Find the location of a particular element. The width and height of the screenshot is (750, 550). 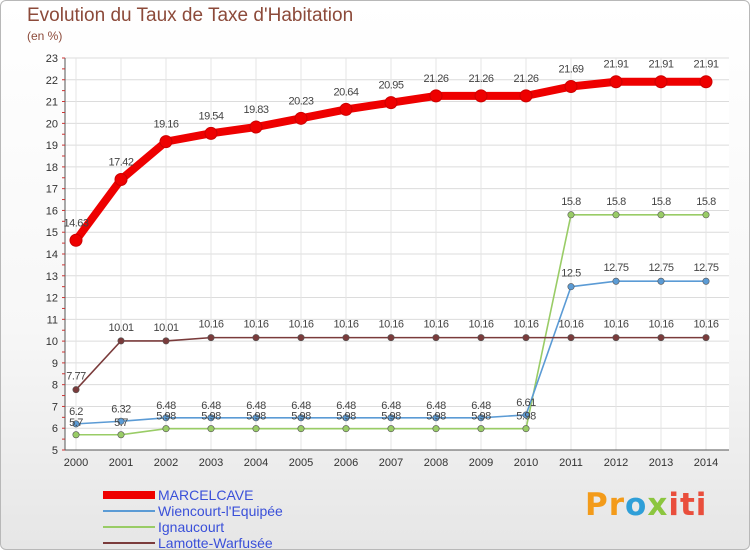

y-tick-label: 6 is located at coordinates (55, 429).